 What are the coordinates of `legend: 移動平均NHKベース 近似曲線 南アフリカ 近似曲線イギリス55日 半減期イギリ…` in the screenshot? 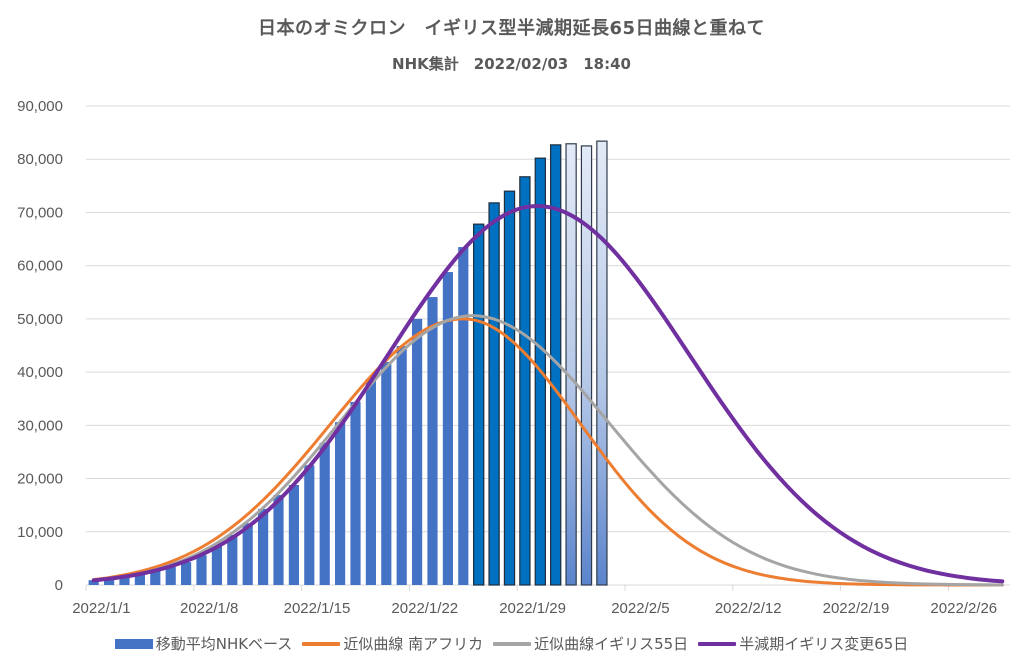 It's located at (511, 643).